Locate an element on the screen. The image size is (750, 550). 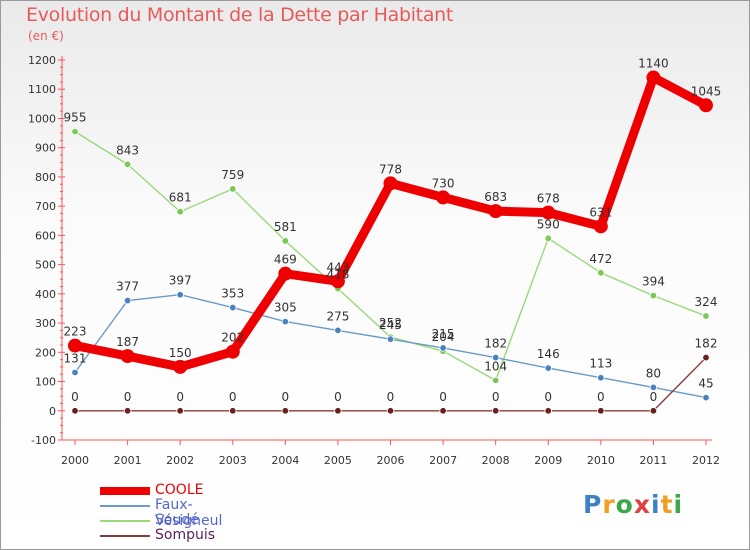
y-tick-label: 1200 is located at coordinates (42, 60).